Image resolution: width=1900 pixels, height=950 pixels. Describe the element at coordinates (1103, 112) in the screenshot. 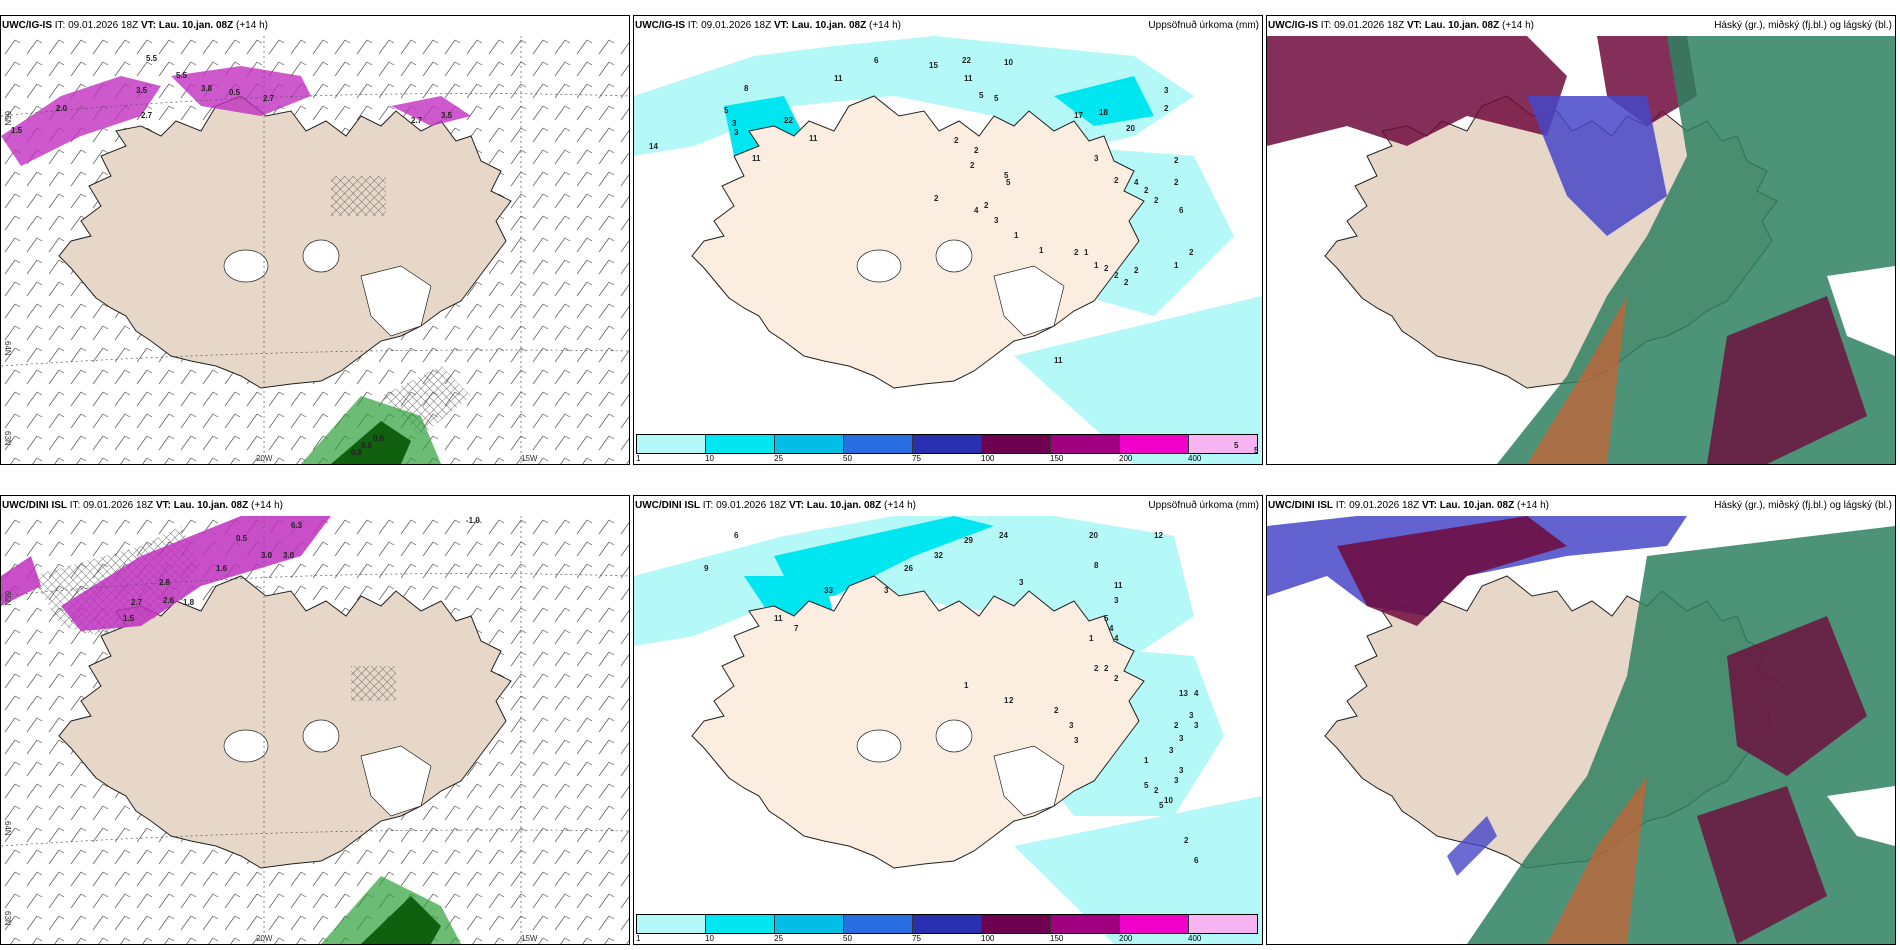

I see `precip-value-label: 18` at that location.